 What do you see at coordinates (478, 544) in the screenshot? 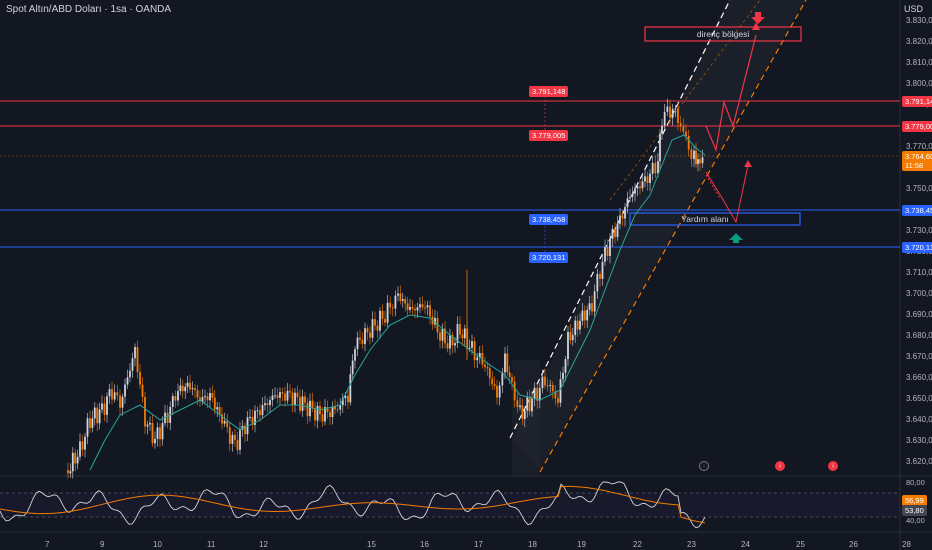
I see `time-tick: 17` at bounding box center [478, 544].